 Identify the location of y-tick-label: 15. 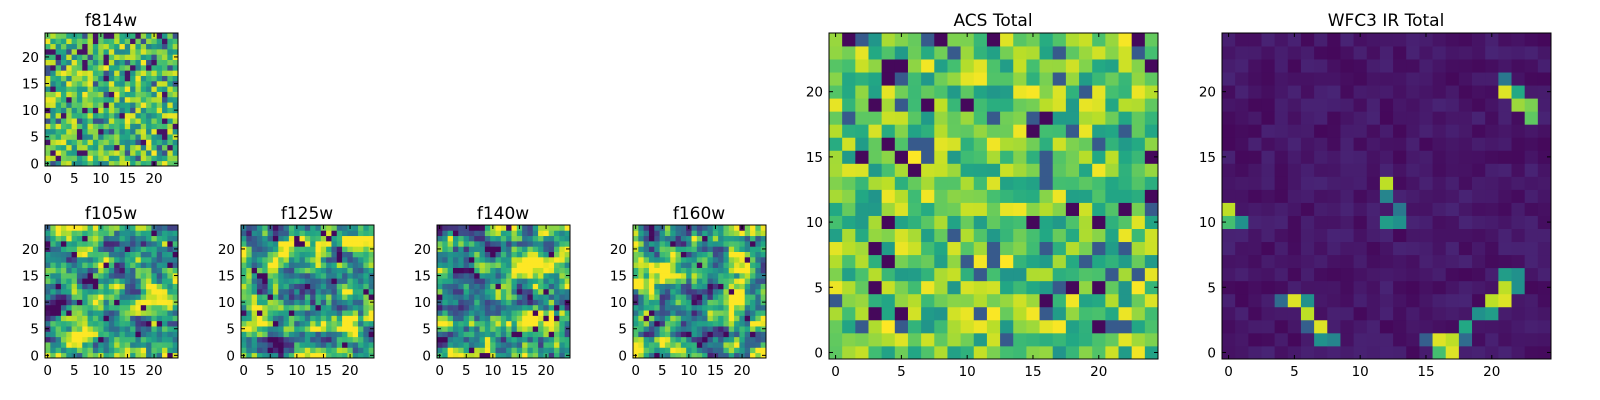
(422, 277).